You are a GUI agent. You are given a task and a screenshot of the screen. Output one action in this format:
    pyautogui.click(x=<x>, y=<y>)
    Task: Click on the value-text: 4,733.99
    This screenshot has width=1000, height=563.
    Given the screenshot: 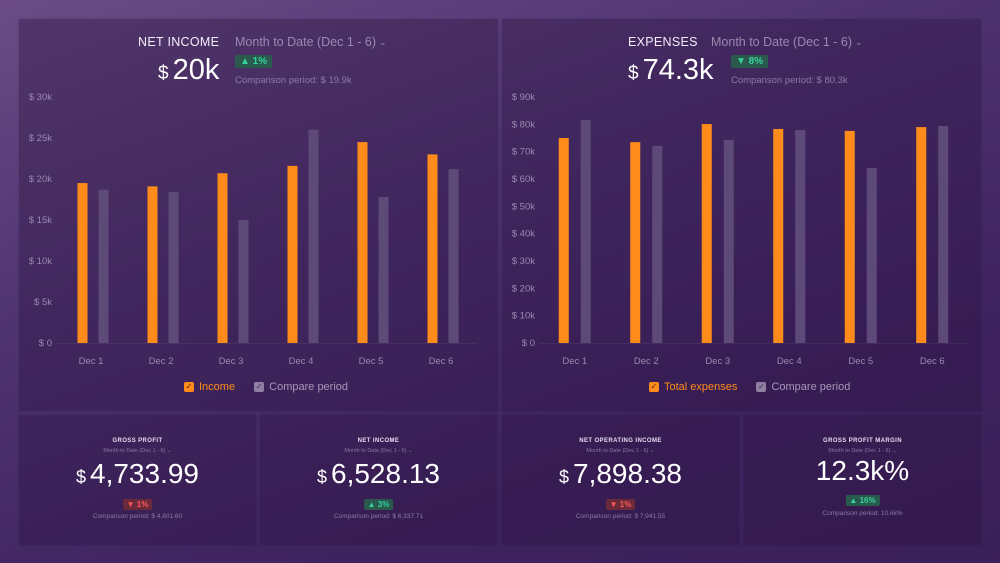 What is the action you would take?
    pyautogui.click(x=144, y=473)
    